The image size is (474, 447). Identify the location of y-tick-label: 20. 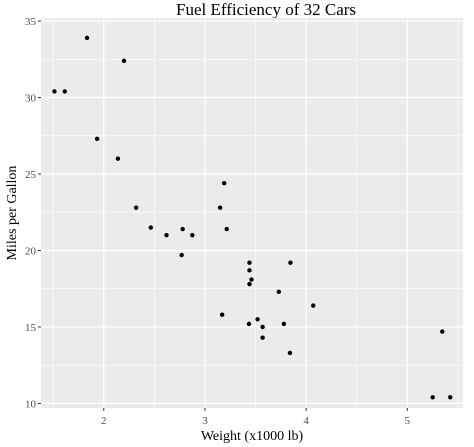
(31, 251).